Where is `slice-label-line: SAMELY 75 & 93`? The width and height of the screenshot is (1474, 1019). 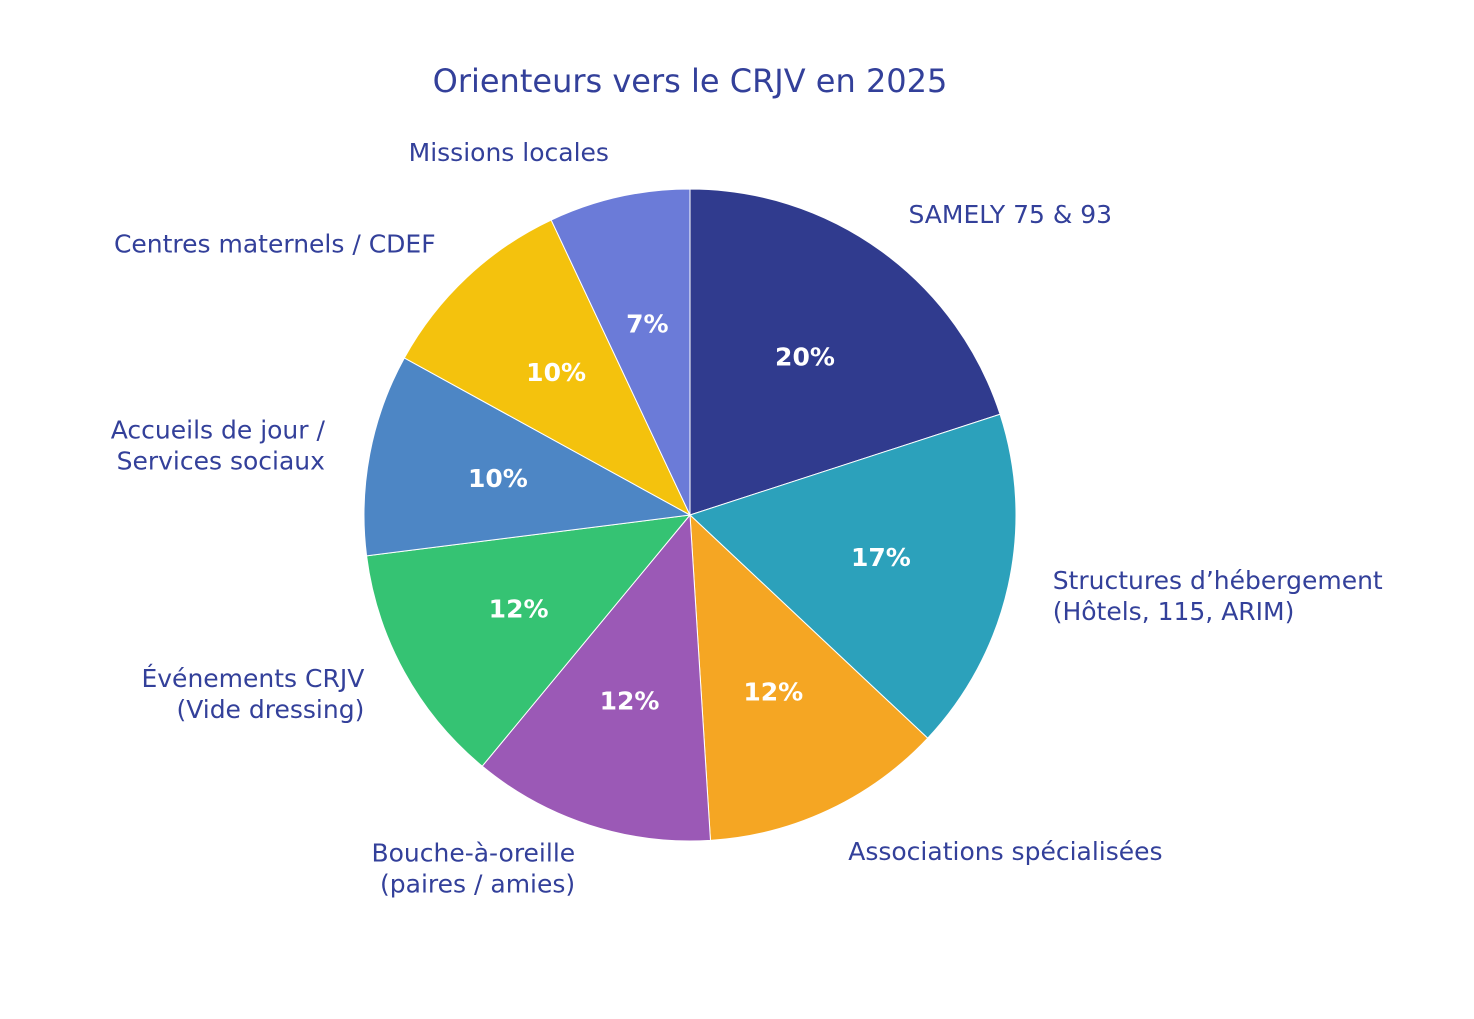 slice-label-line: SAMELY 75 & 93 is located at coordinates (1010, 214).